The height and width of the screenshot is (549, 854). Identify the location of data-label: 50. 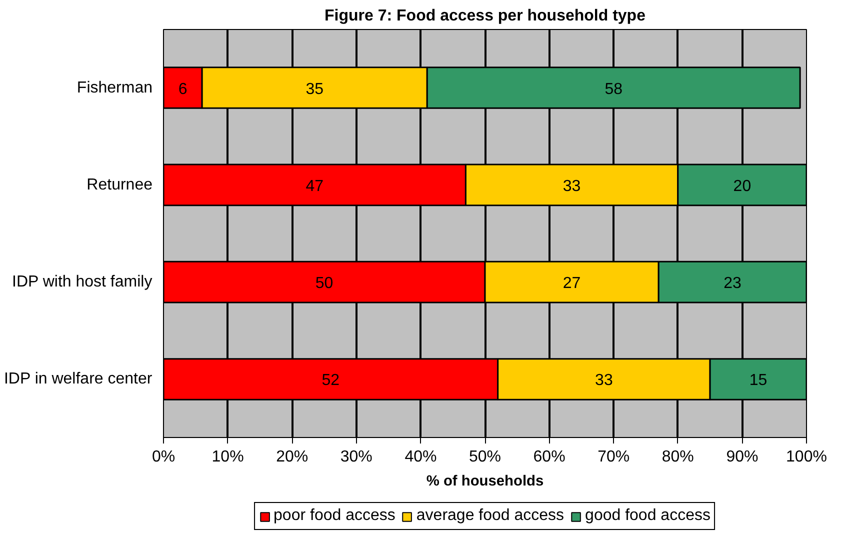
(324, 283).